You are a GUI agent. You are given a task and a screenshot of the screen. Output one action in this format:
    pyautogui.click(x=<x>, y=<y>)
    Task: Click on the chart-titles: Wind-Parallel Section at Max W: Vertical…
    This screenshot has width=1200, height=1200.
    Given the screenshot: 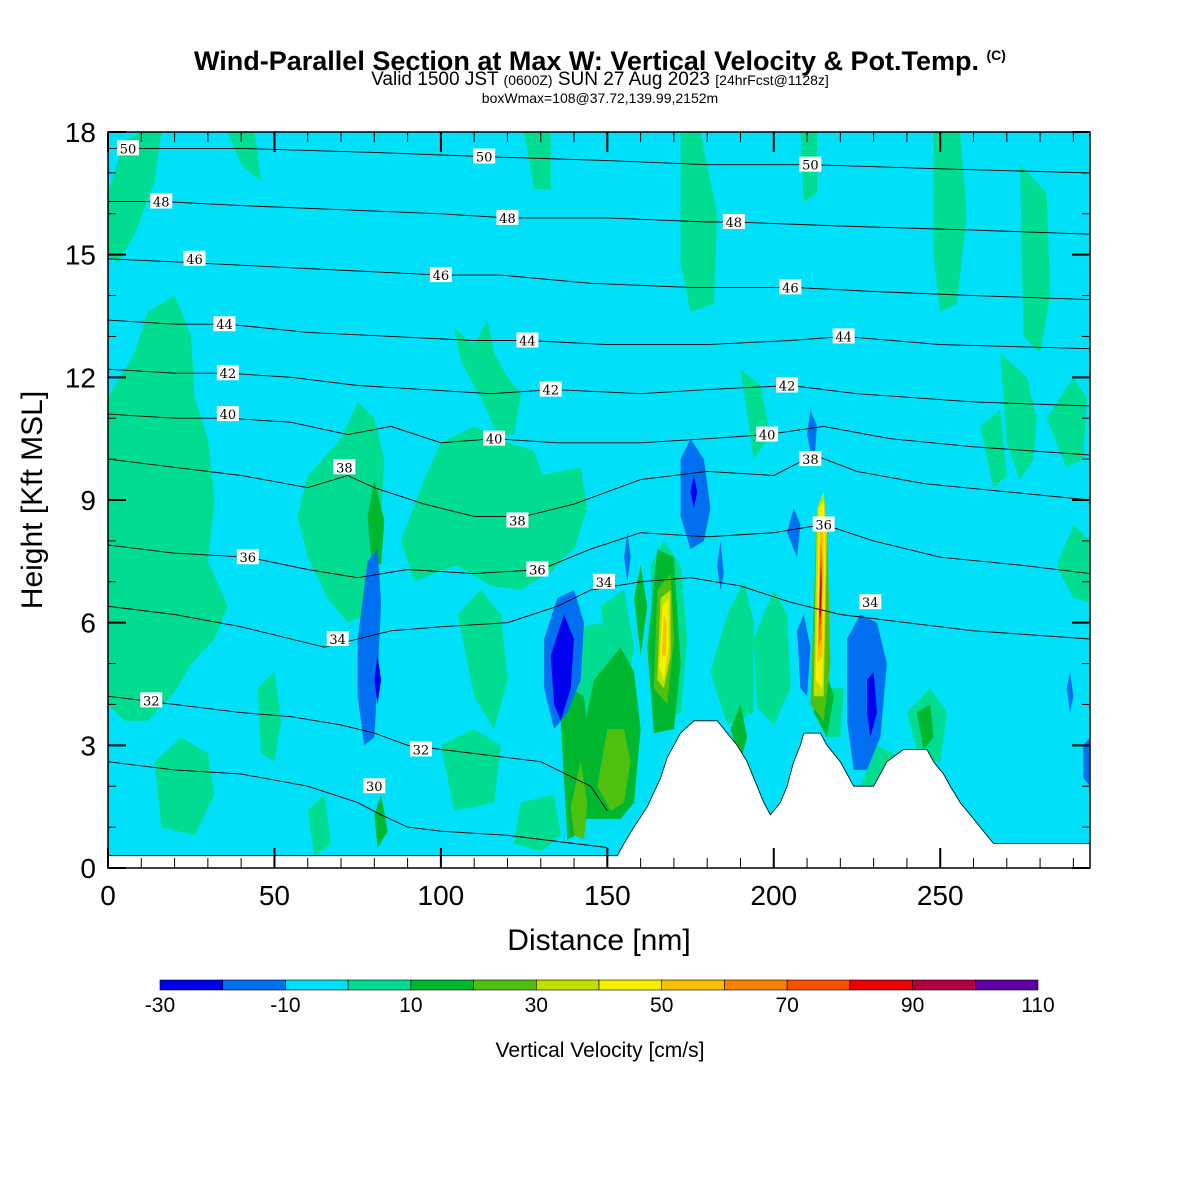 What is the action you would take?
    pyautogui.click(x=600, y=73)
    